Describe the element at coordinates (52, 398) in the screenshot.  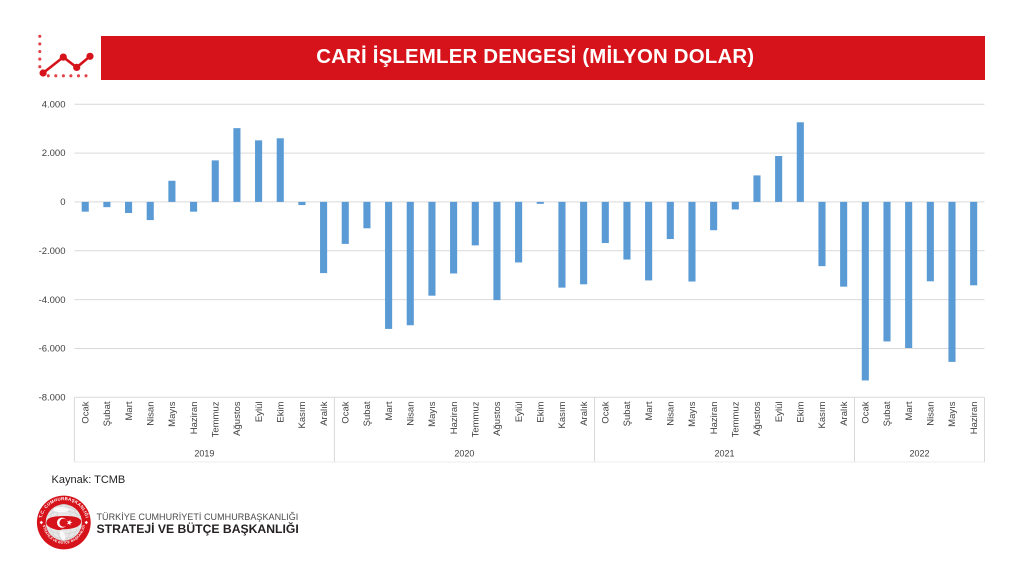
I see `svg-text: -8.000` at that location.